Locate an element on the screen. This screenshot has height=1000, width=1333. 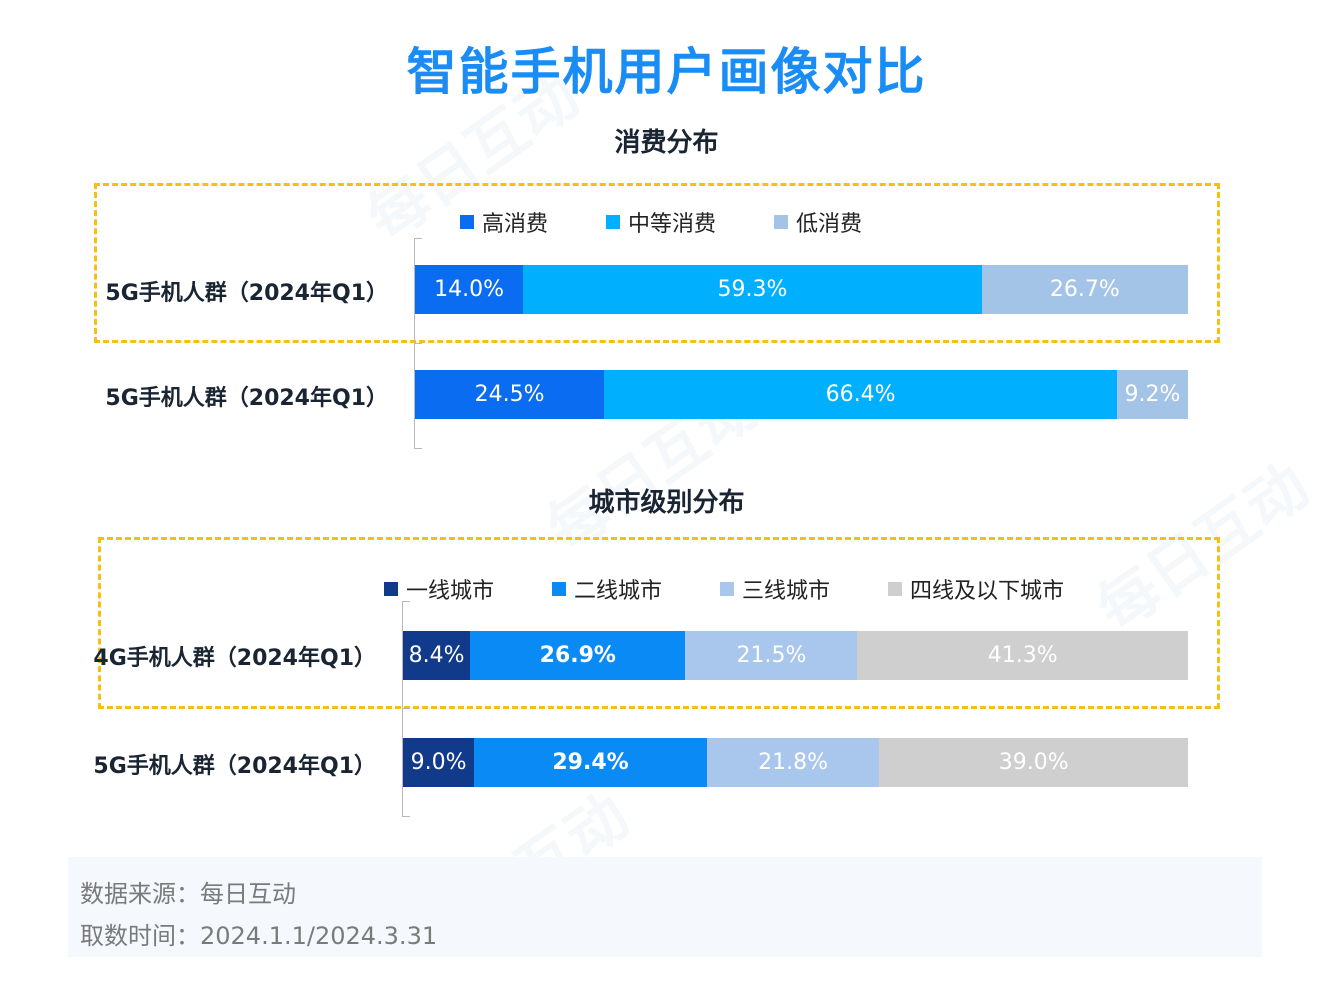
stacked-bar: 24.5% 66.4% 9.2% is located at coordinates (801, 394).